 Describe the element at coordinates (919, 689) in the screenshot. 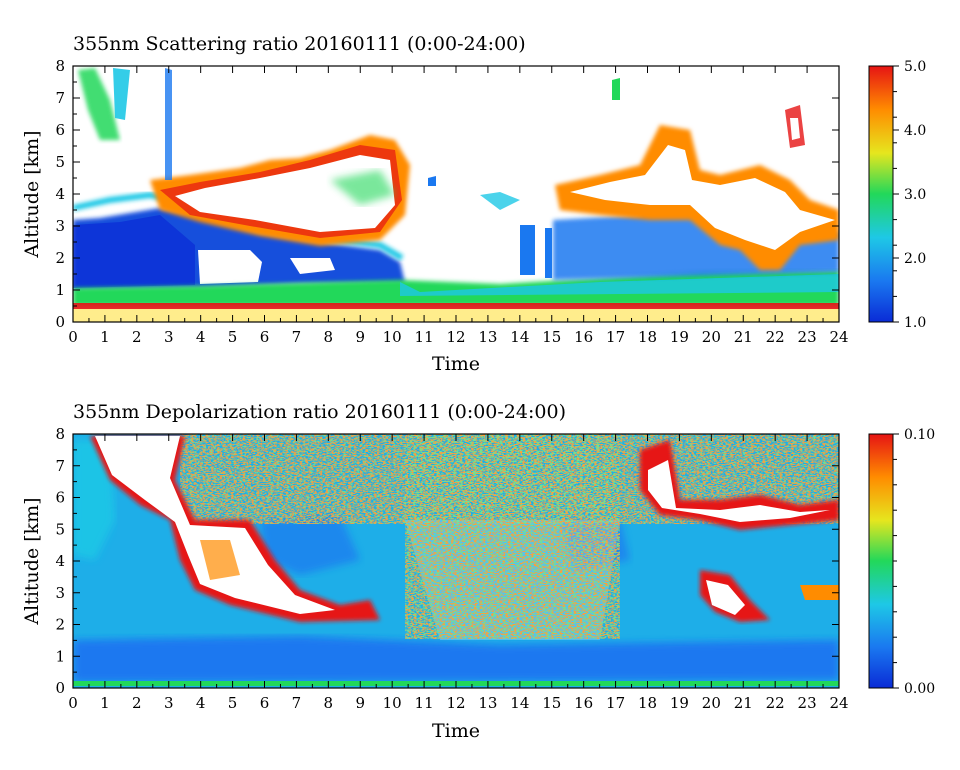

I see `colorbar-tick-label: 0.00` at that location.